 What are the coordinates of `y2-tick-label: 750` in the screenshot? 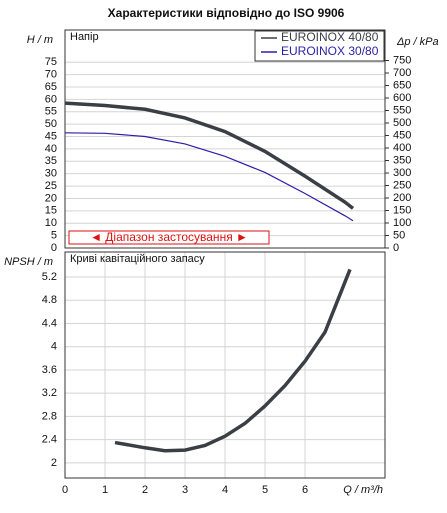 It's located at (402, 60).